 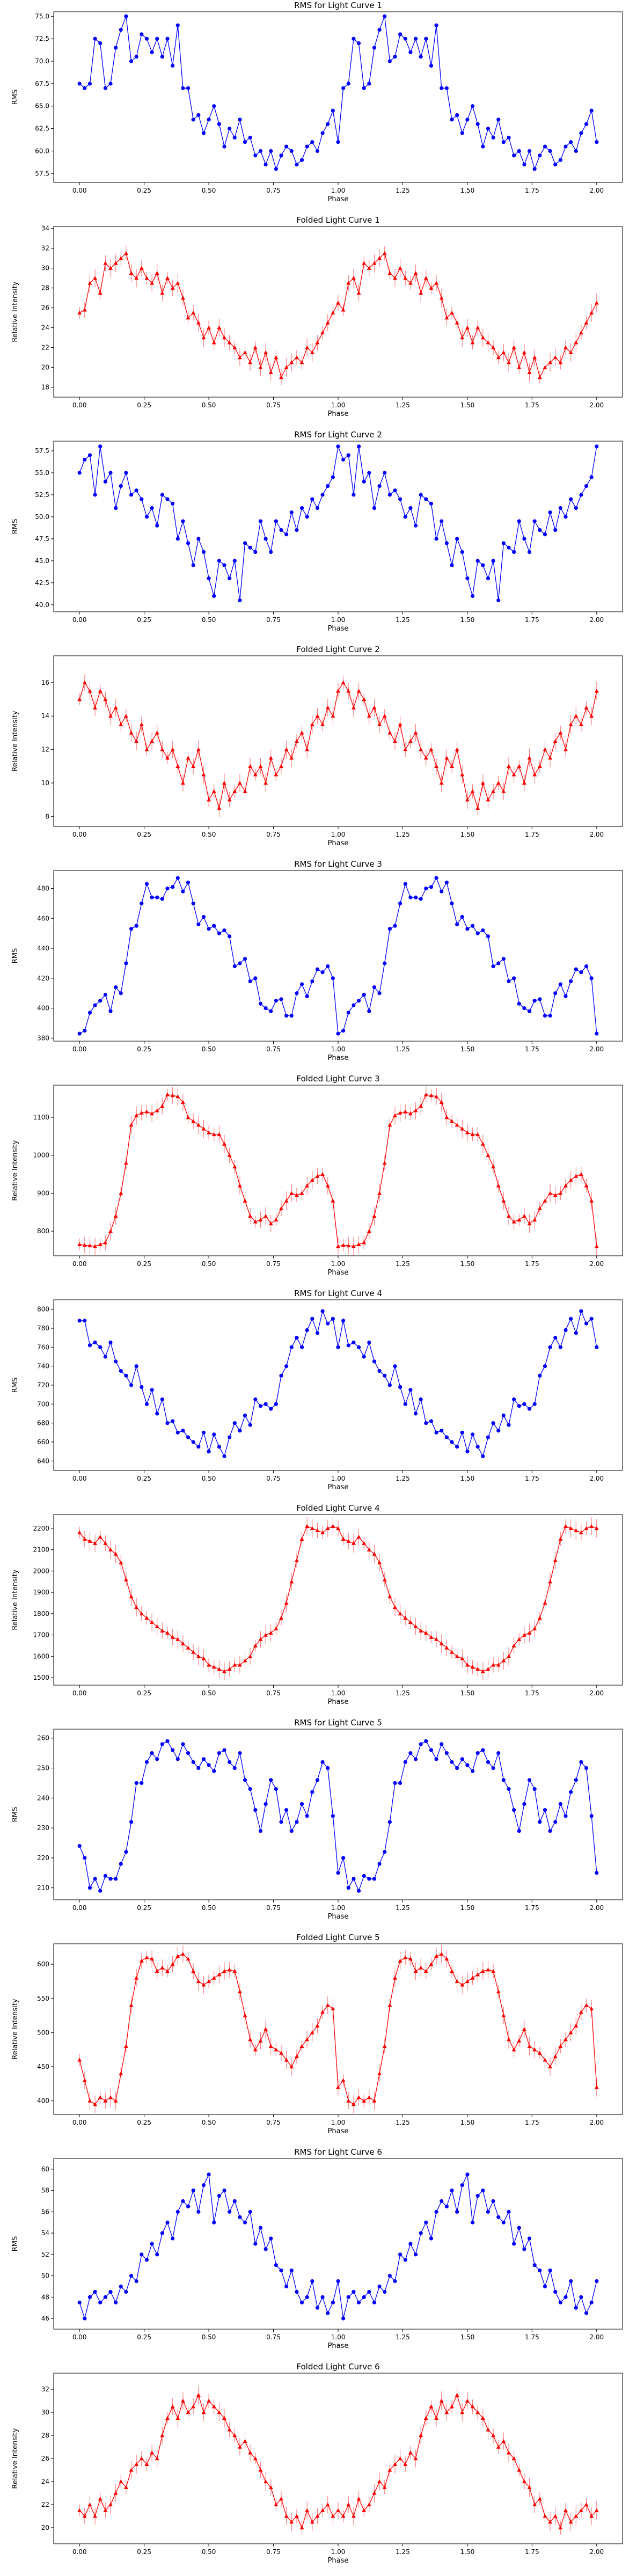 What do you see at coordinates (43, 1828) in the screenshot?
I see `y-tick-label: 230` at bounding box center [43, 1828].